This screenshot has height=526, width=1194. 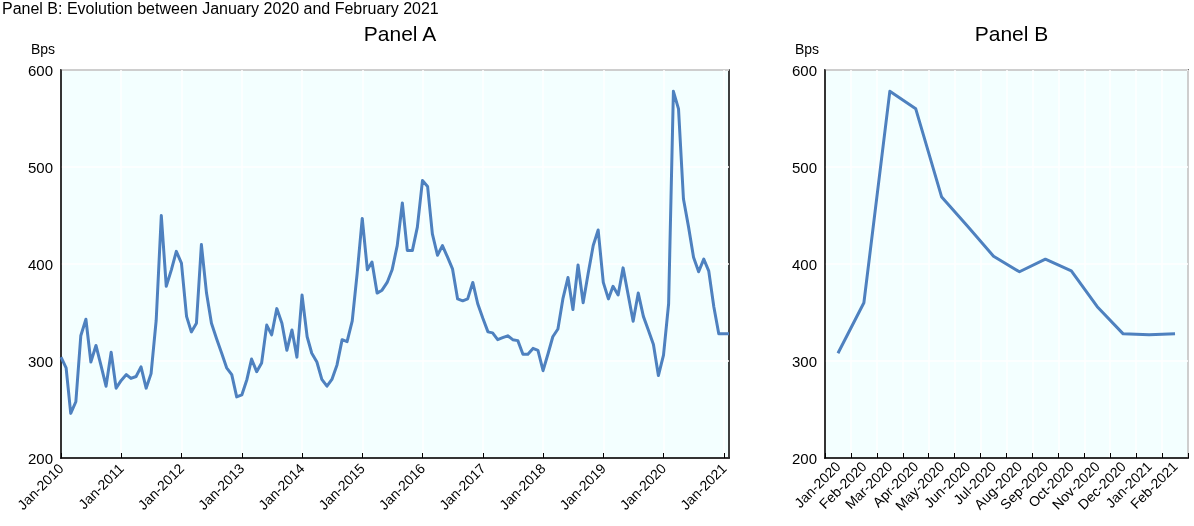 What do you see at coordinates (1011, 33) in the screenshot?
I see `chart-title: Panel B` at bounding box center [1011, 33].